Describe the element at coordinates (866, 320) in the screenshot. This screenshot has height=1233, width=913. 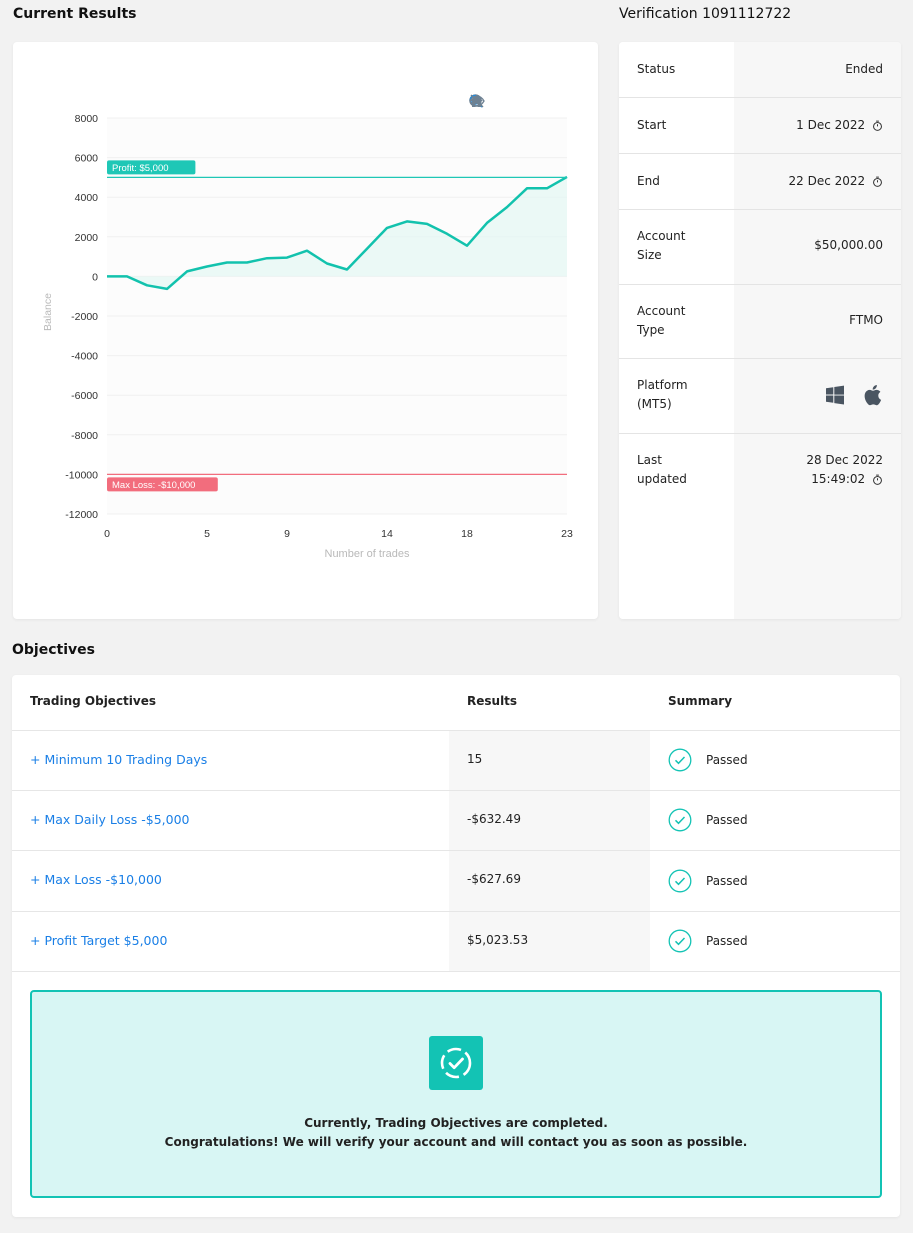
I see `account-type-value: FTMO` at that location.